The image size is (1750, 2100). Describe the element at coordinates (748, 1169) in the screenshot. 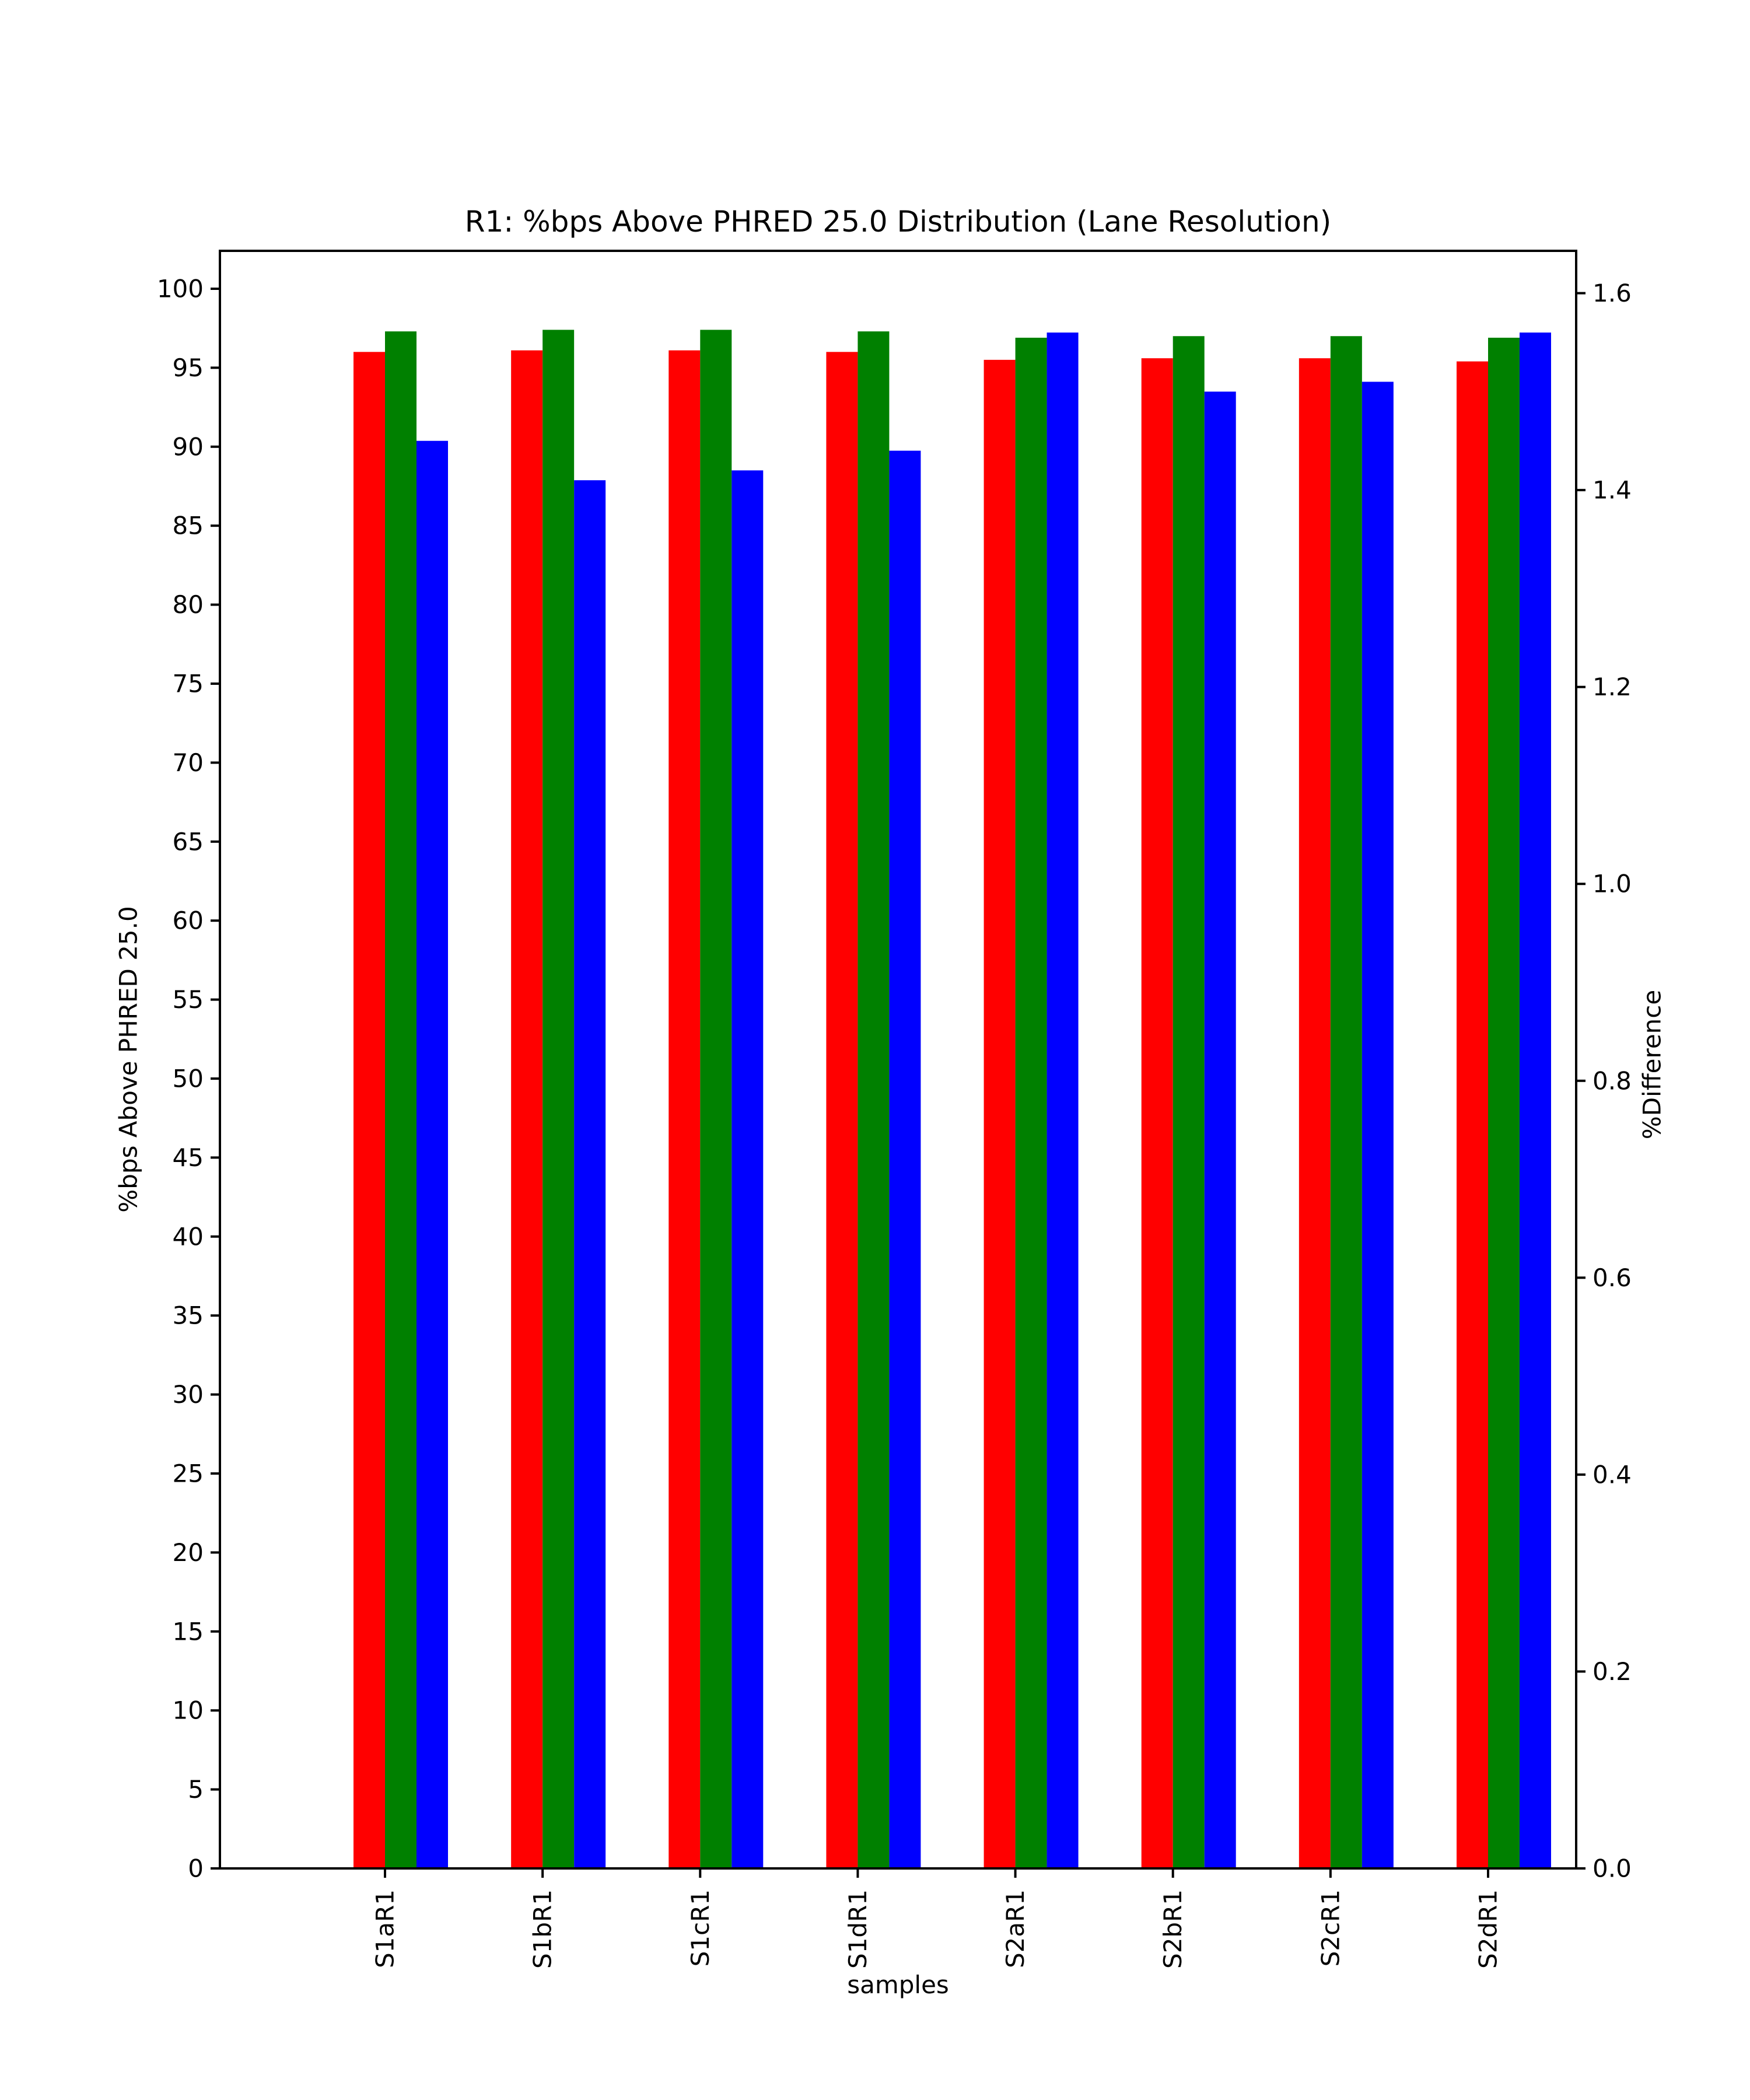

I see `bar-S1cR1-blue-right-axis` at that location.